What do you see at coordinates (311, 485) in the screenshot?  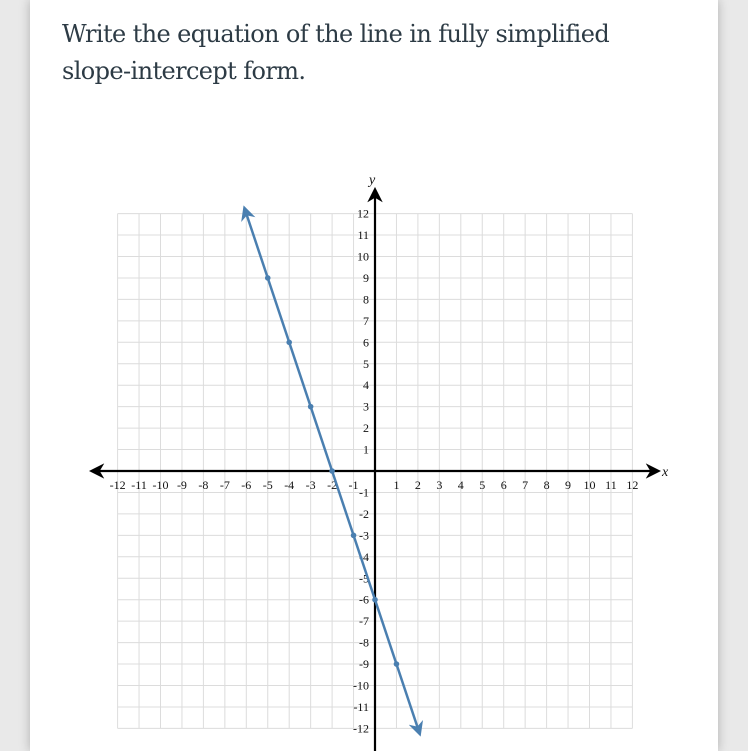 I see `x-tick-label: -3` at bounding box center [311, 485].